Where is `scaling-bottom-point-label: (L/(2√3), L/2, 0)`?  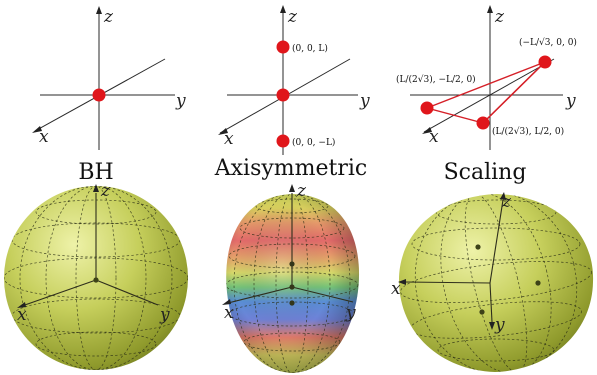
scaling-bottom-point-label: (L/(2√3), L/2, 0) is located at coordinates (528, 131).